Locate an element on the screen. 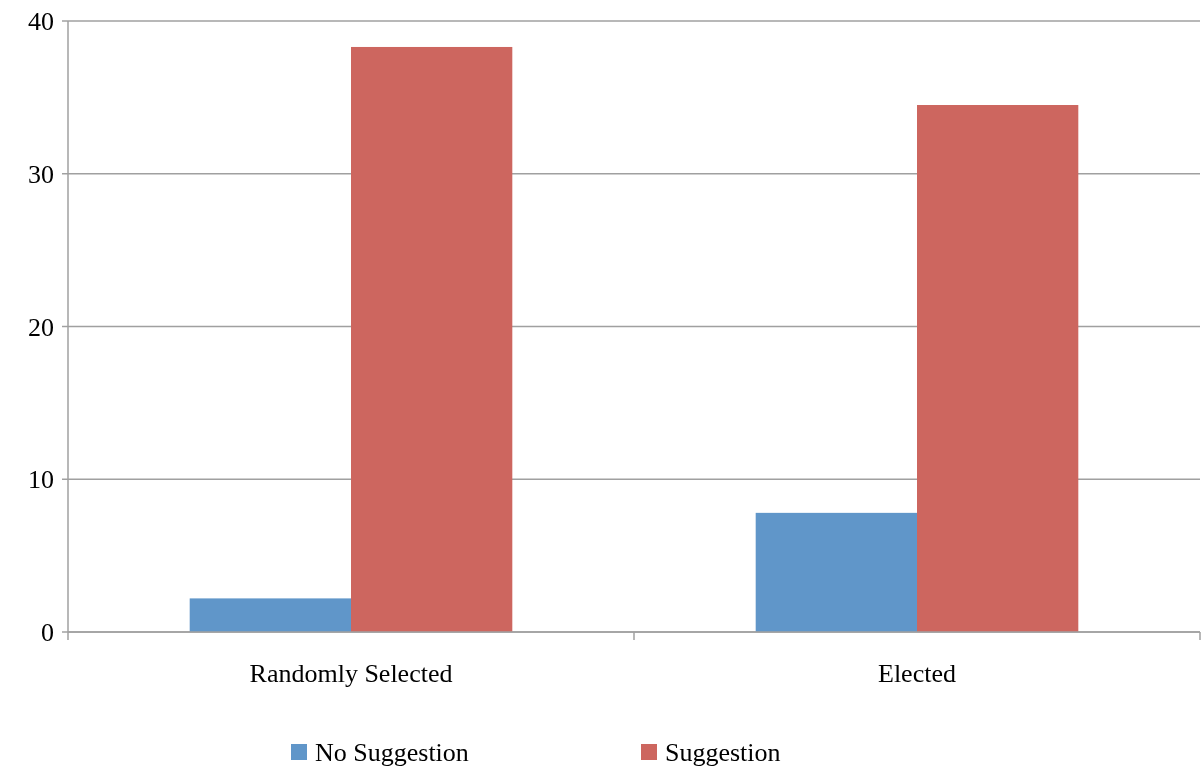  y-tick-label: 30 is located at coordinates (41, 174).